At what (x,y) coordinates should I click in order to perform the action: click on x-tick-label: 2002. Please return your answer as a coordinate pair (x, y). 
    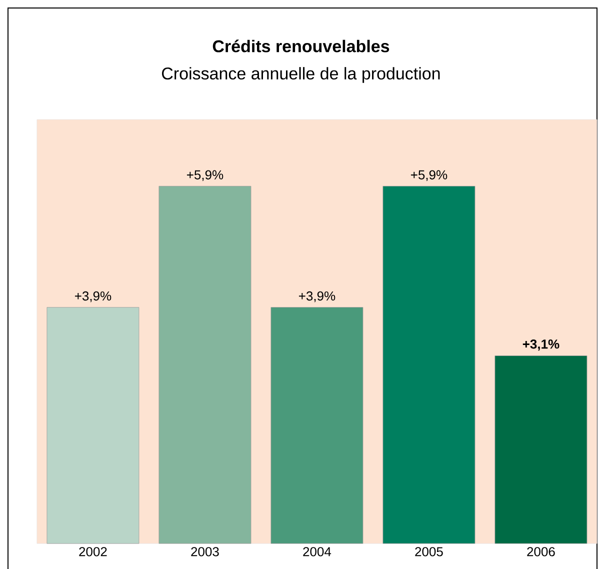
    Looking at the image, I should click on (93, 551).